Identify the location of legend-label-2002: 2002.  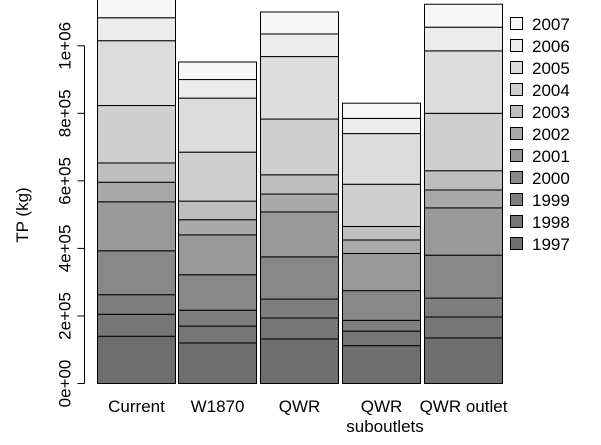
(551, 134).